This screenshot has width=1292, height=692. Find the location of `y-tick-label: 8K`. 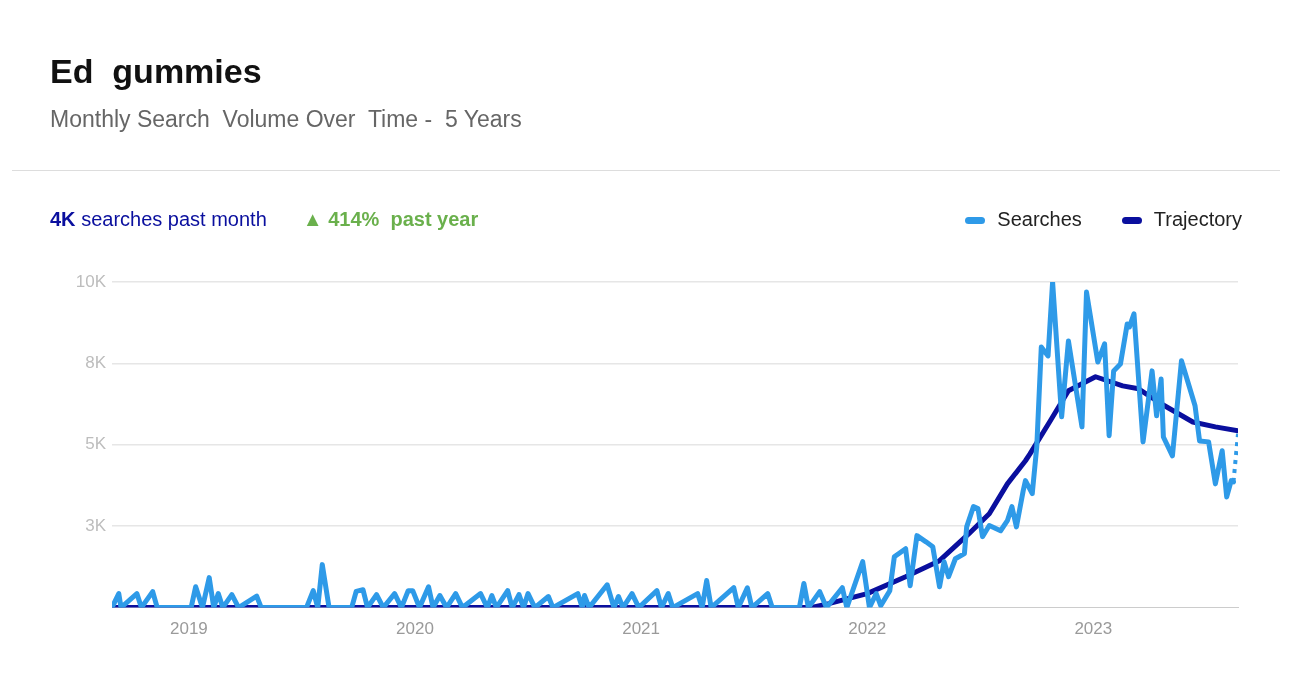

y-tick-label: 8K is located at coordinates (96, 363).